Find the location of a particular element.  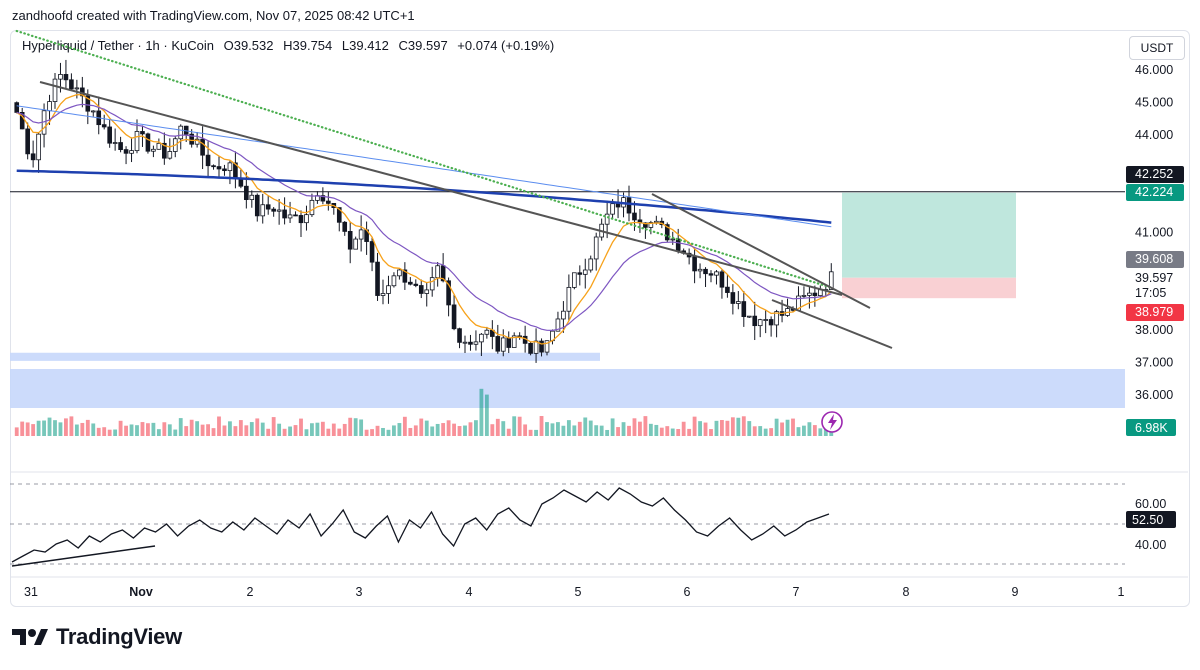

price-tick-label: 46.000 is located at coordinates (1154, 70).